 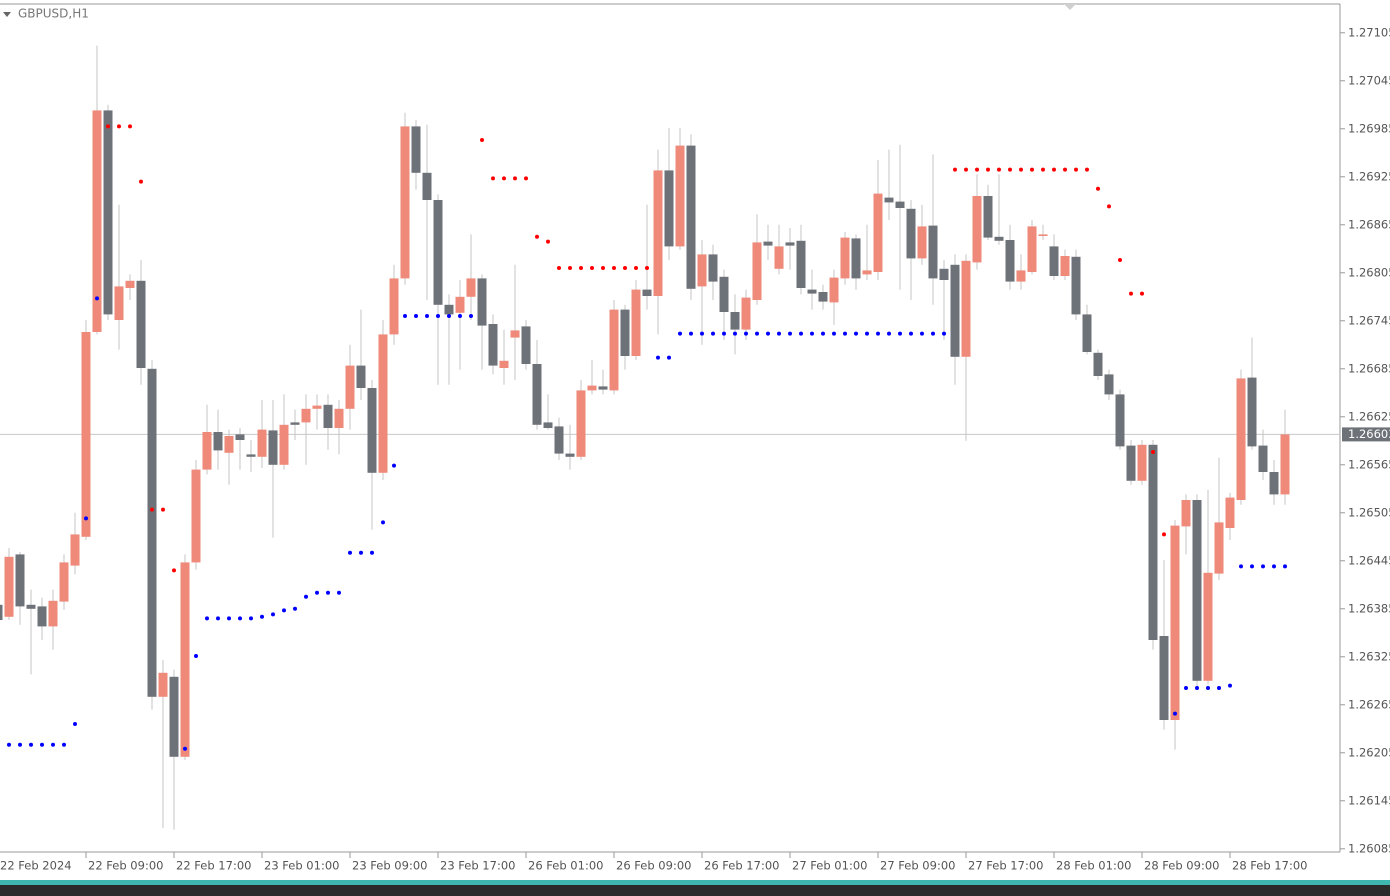 I want to click on y-tick-label: 1.27045, so click(x=1369, y=80).